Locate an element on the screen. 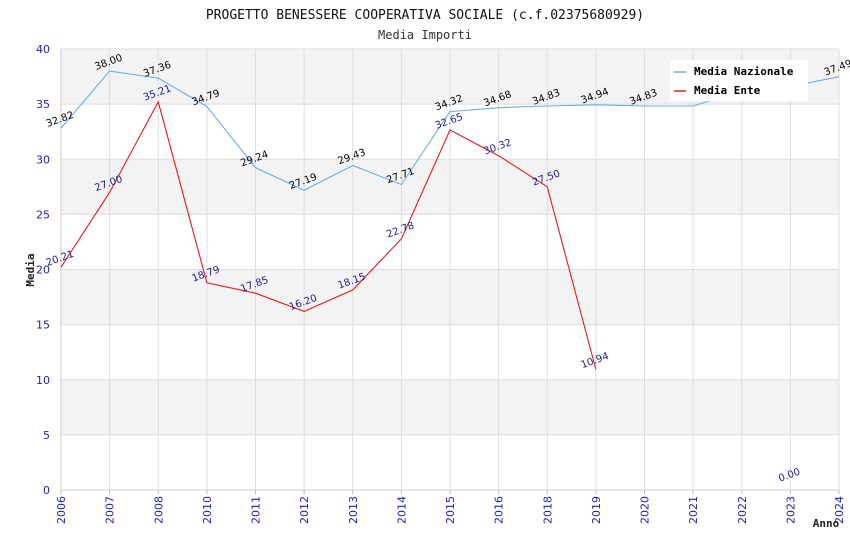 The image size is (850, 554). x-tick-label: 2016 is located at coordinates (499, 510).